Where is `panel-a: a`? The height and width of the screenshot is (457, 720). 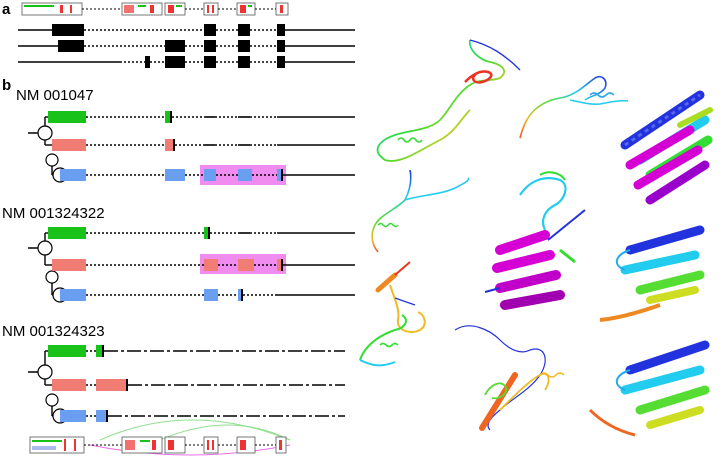
panel-a: a is located at coordinates (178, 34).